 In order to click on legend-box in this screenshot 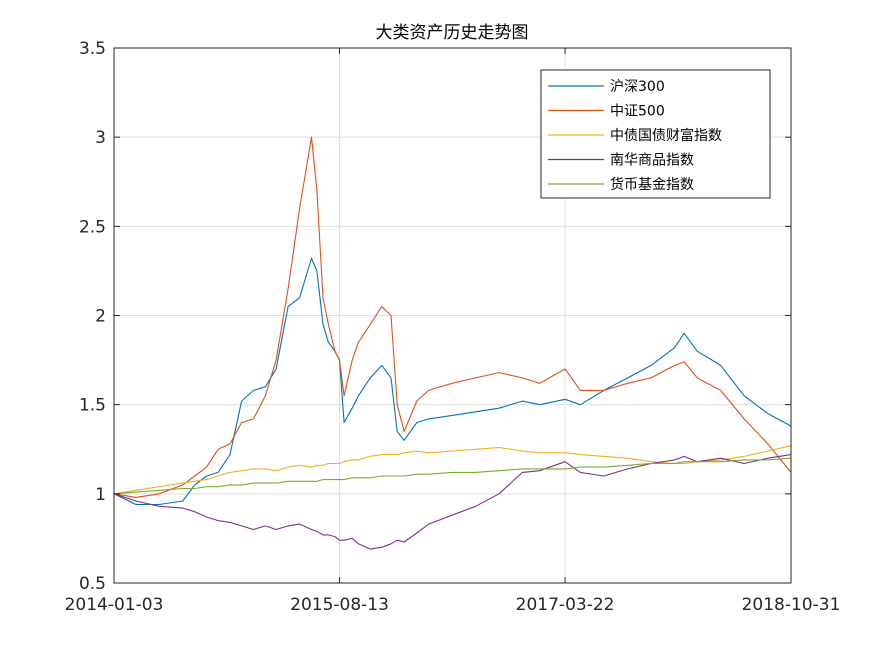, I will do `click(655, 134)`.